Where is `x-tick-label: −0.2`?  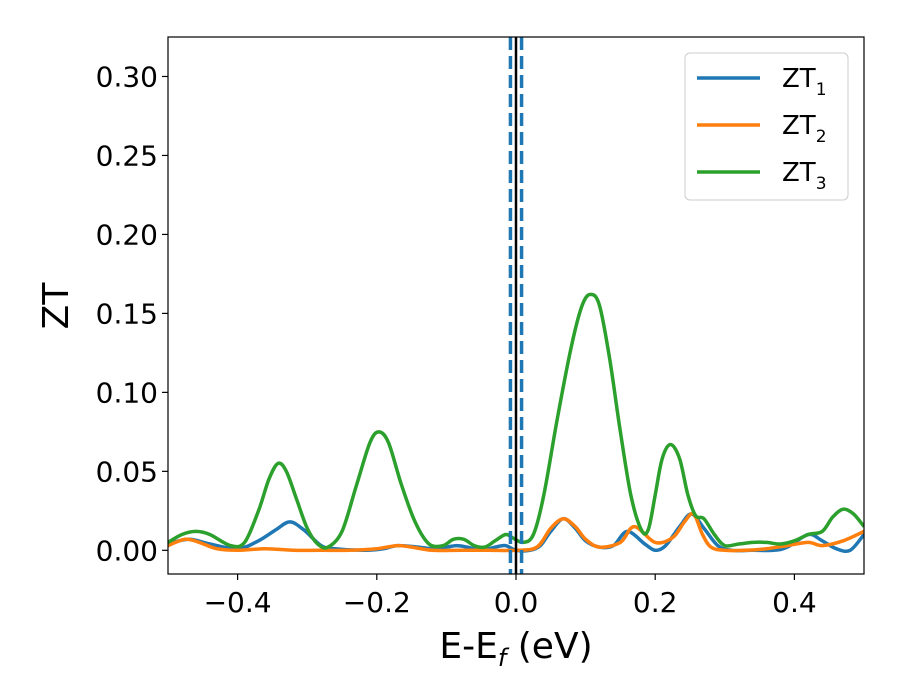 x-tick-label: −0.2 is located at coordinates (377, 602).